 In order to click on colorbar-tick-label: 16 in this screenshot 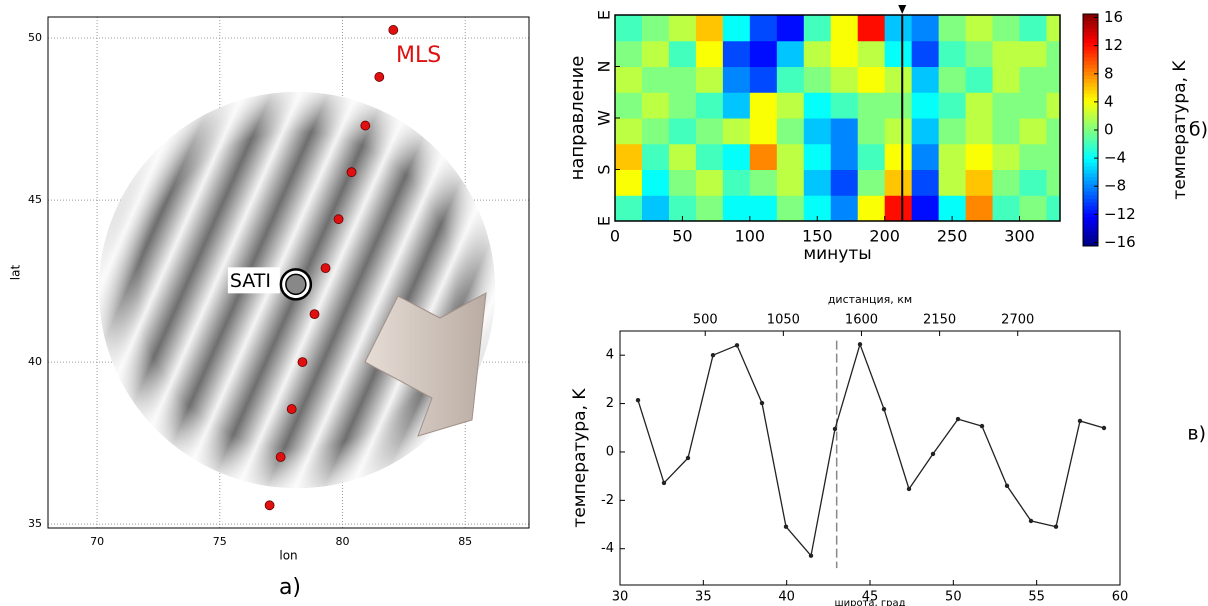, I will do `click(1113, 17)`.